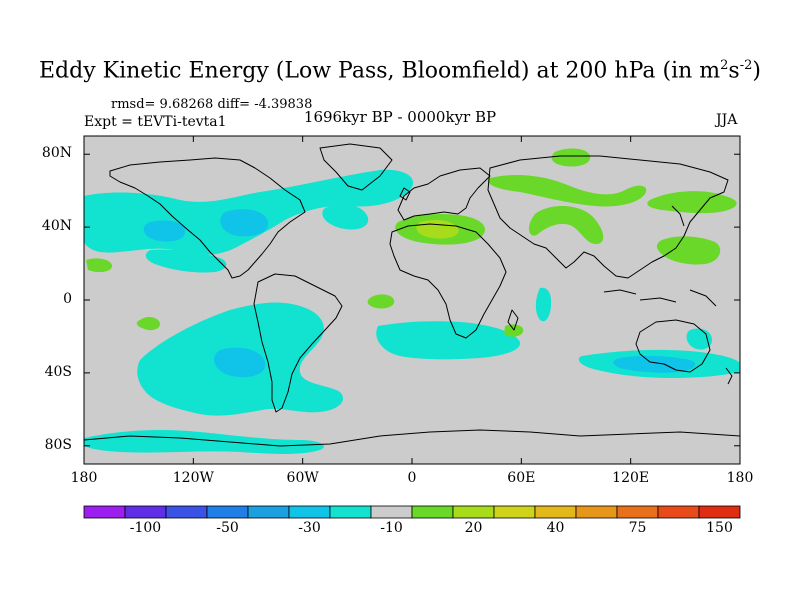 The image size is (800, 600). What do you see at coordinates (58, 371) in the screenshot?
I see `lat-tick-label: 40S` at bounding box center [58, 371].